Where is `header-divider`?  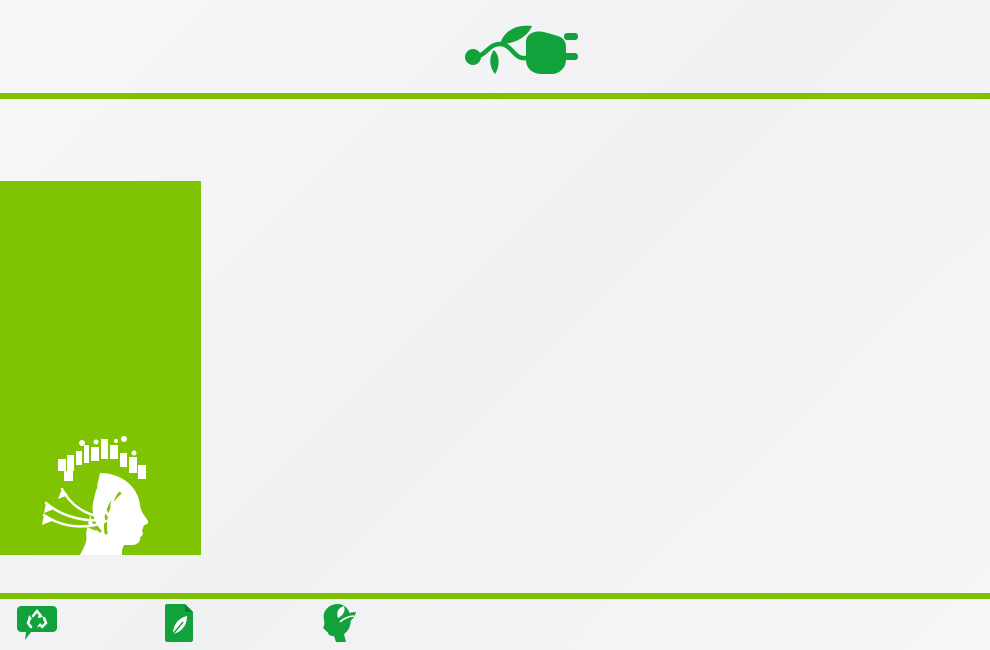
header-divider is located at coordinates (495, 96).